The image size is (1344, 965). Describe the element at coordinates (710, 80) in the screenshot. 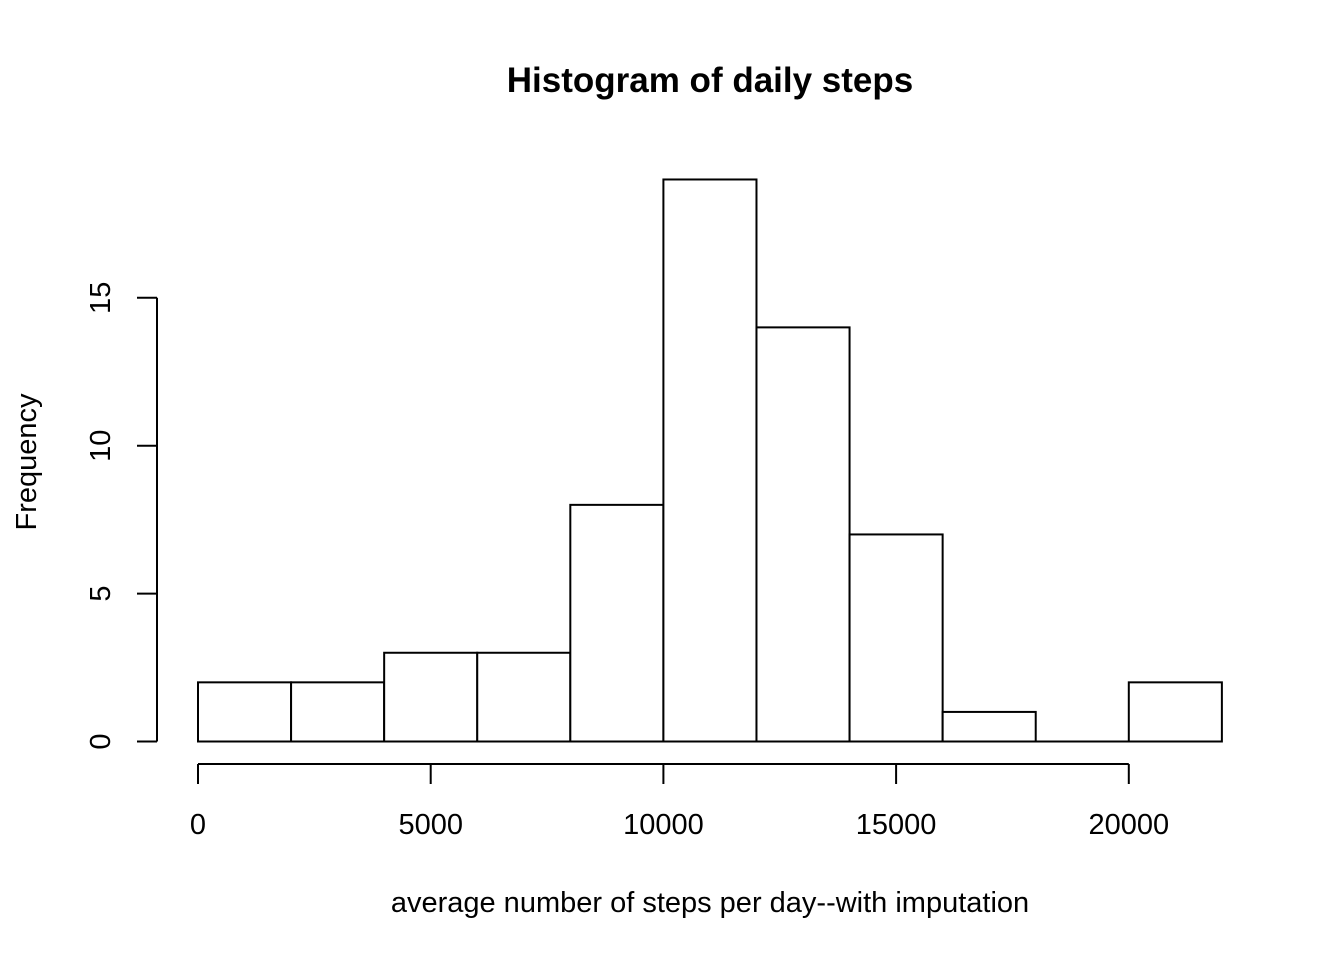

I see `chart-title: Histogram of daily steps` at that location.